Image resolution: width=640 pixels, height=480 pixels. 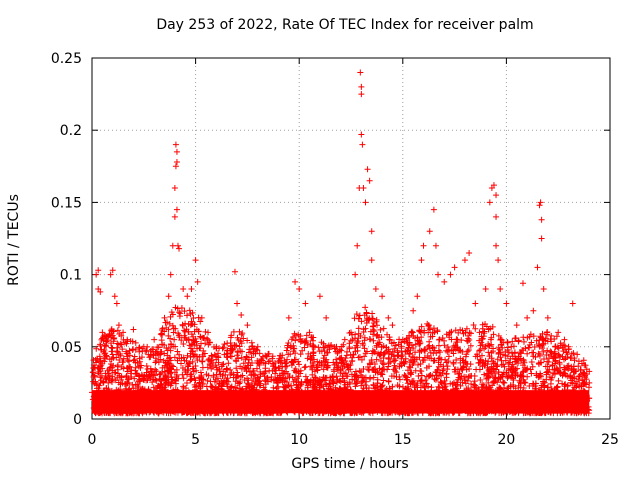 I want to click on x-axis-label: GPS time / hours, so click(x=350, y=464).